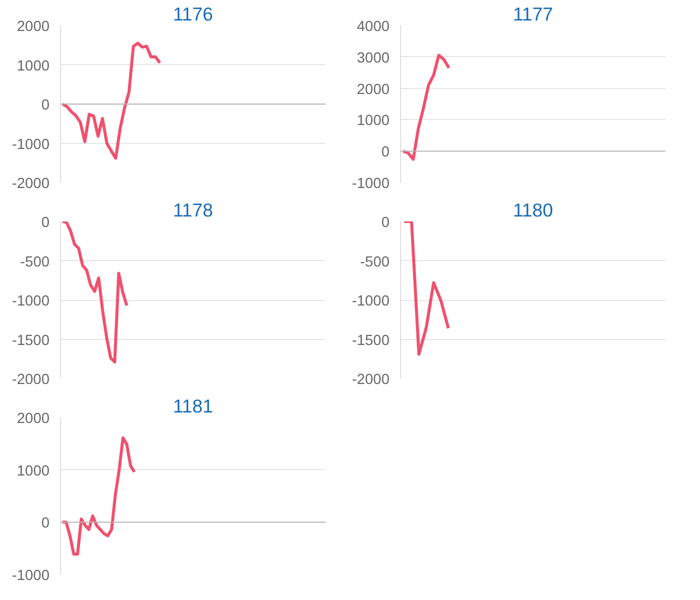  I want to click on chart-title: 1180, so click(533, 210).